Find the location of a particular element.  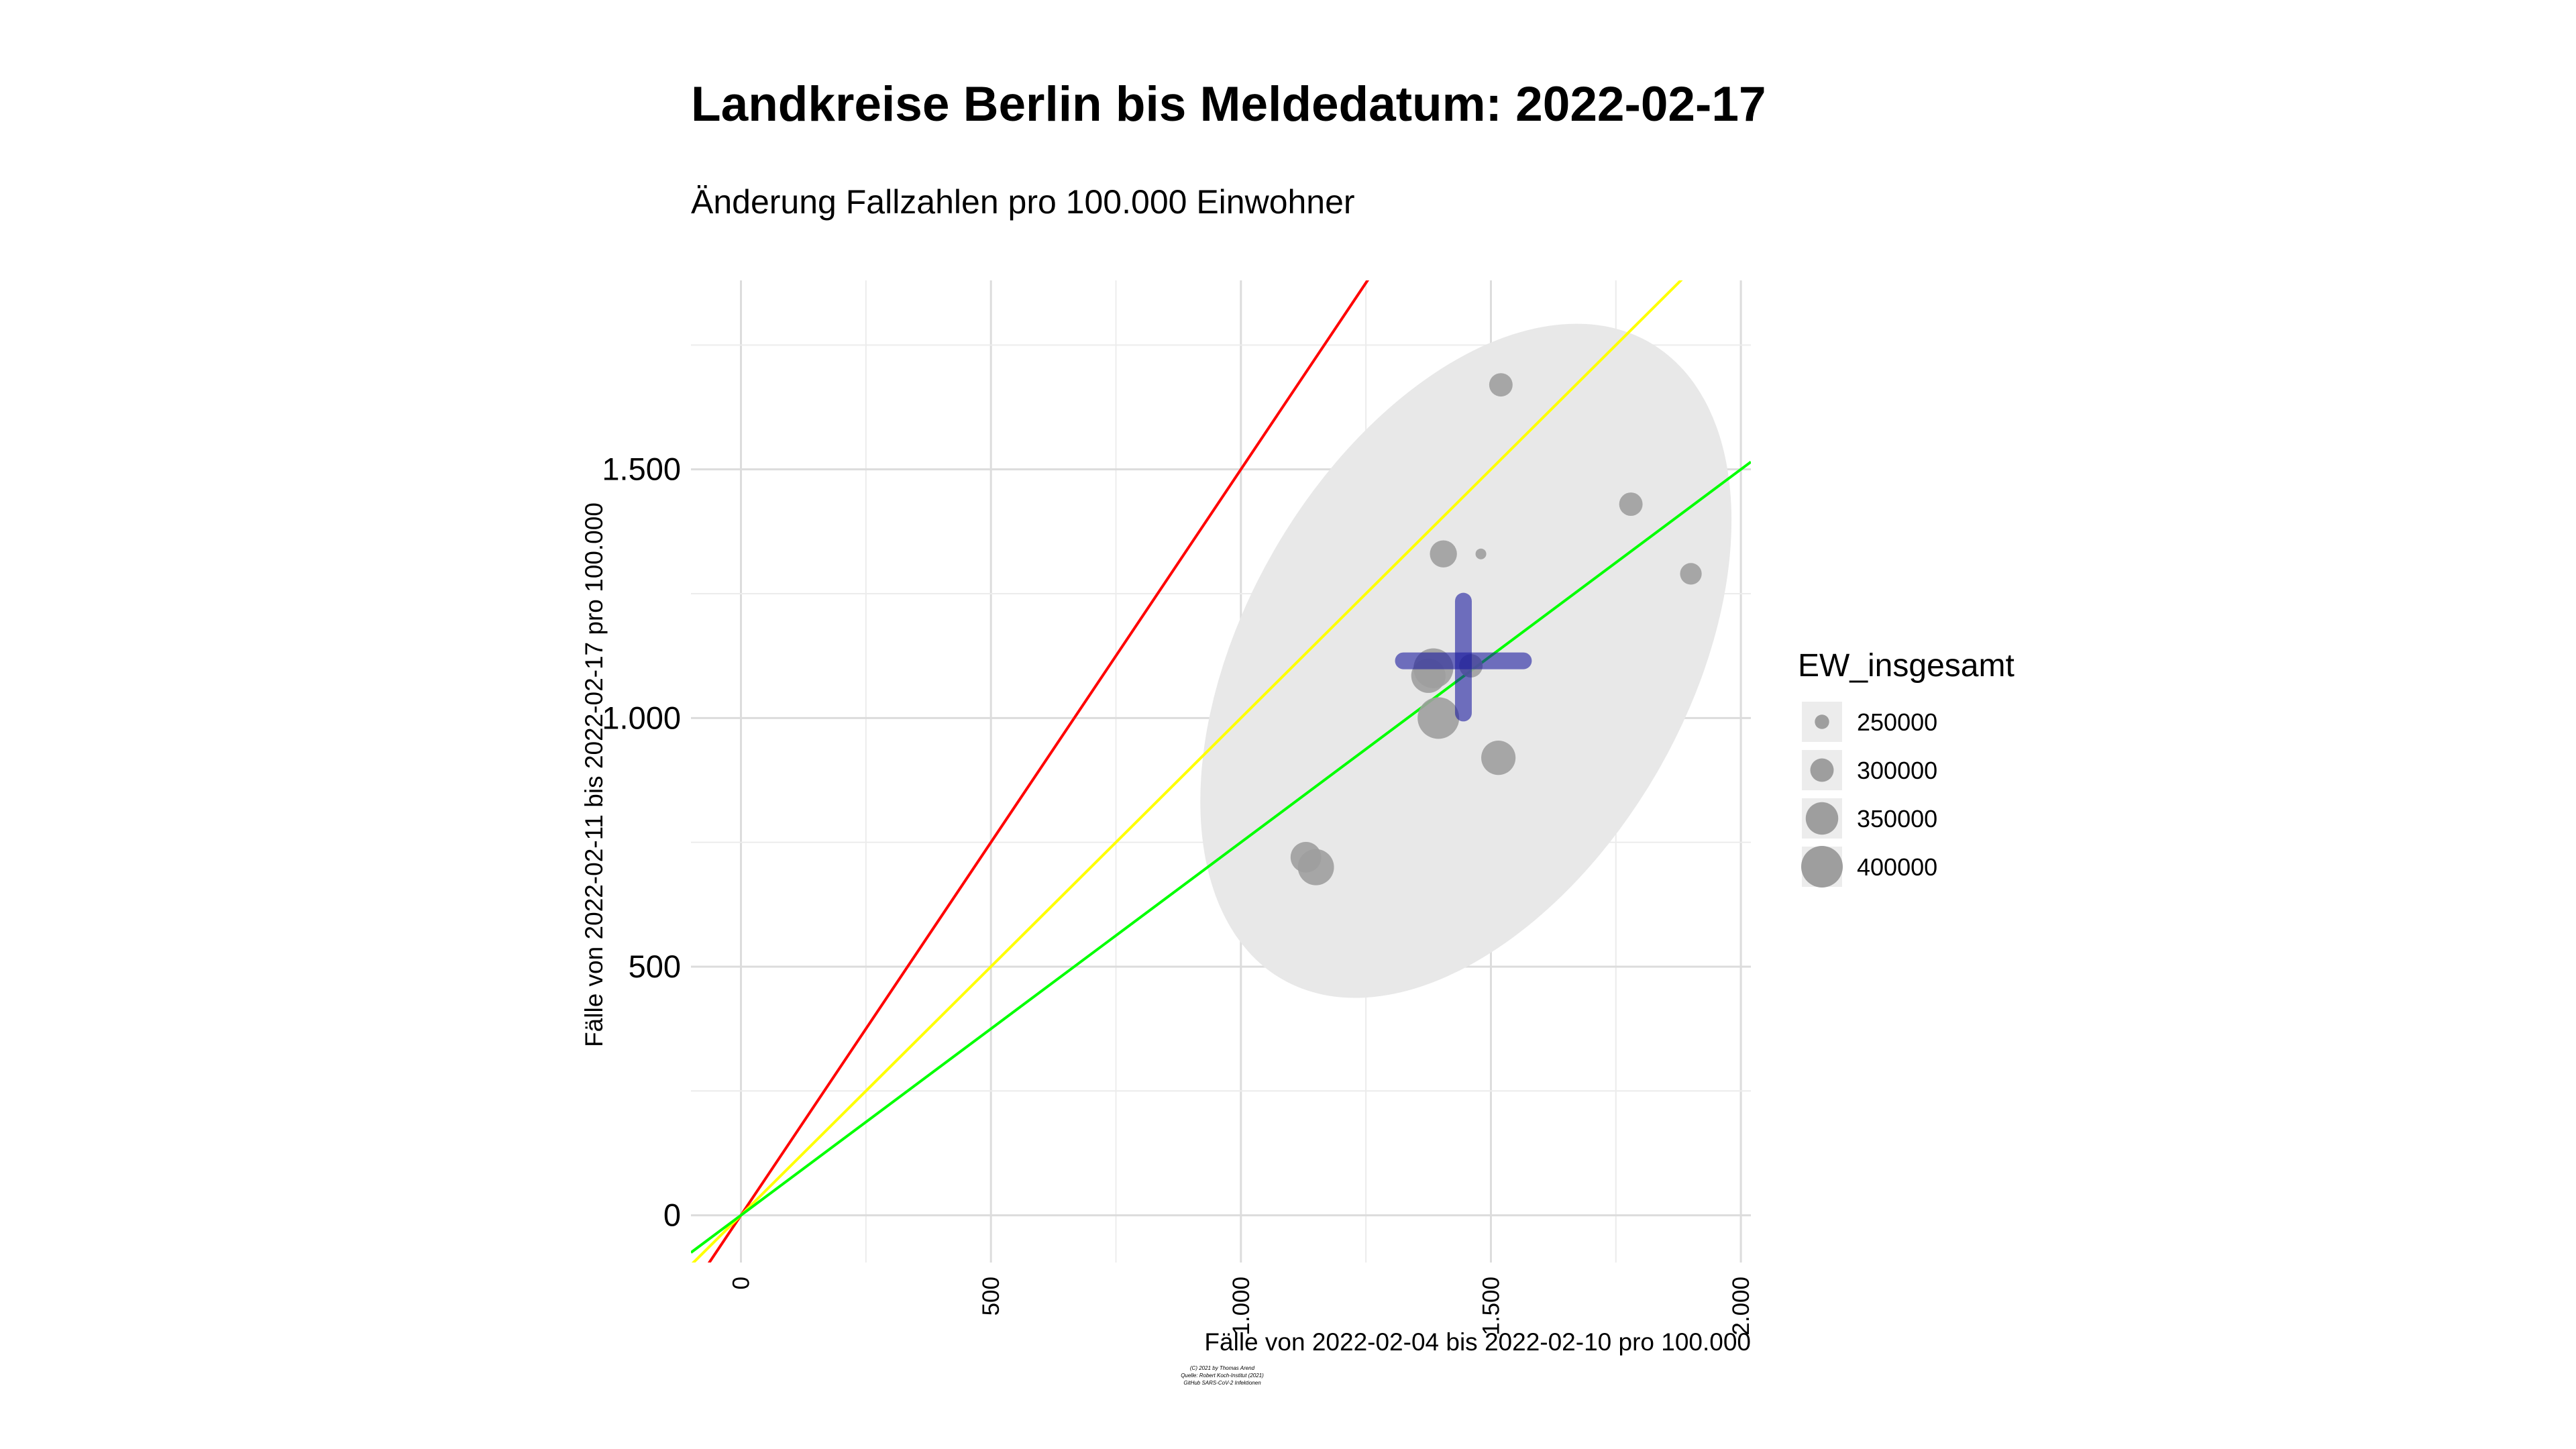

x-tick-label: 1.000 is located at coordinates (1241, 1306).